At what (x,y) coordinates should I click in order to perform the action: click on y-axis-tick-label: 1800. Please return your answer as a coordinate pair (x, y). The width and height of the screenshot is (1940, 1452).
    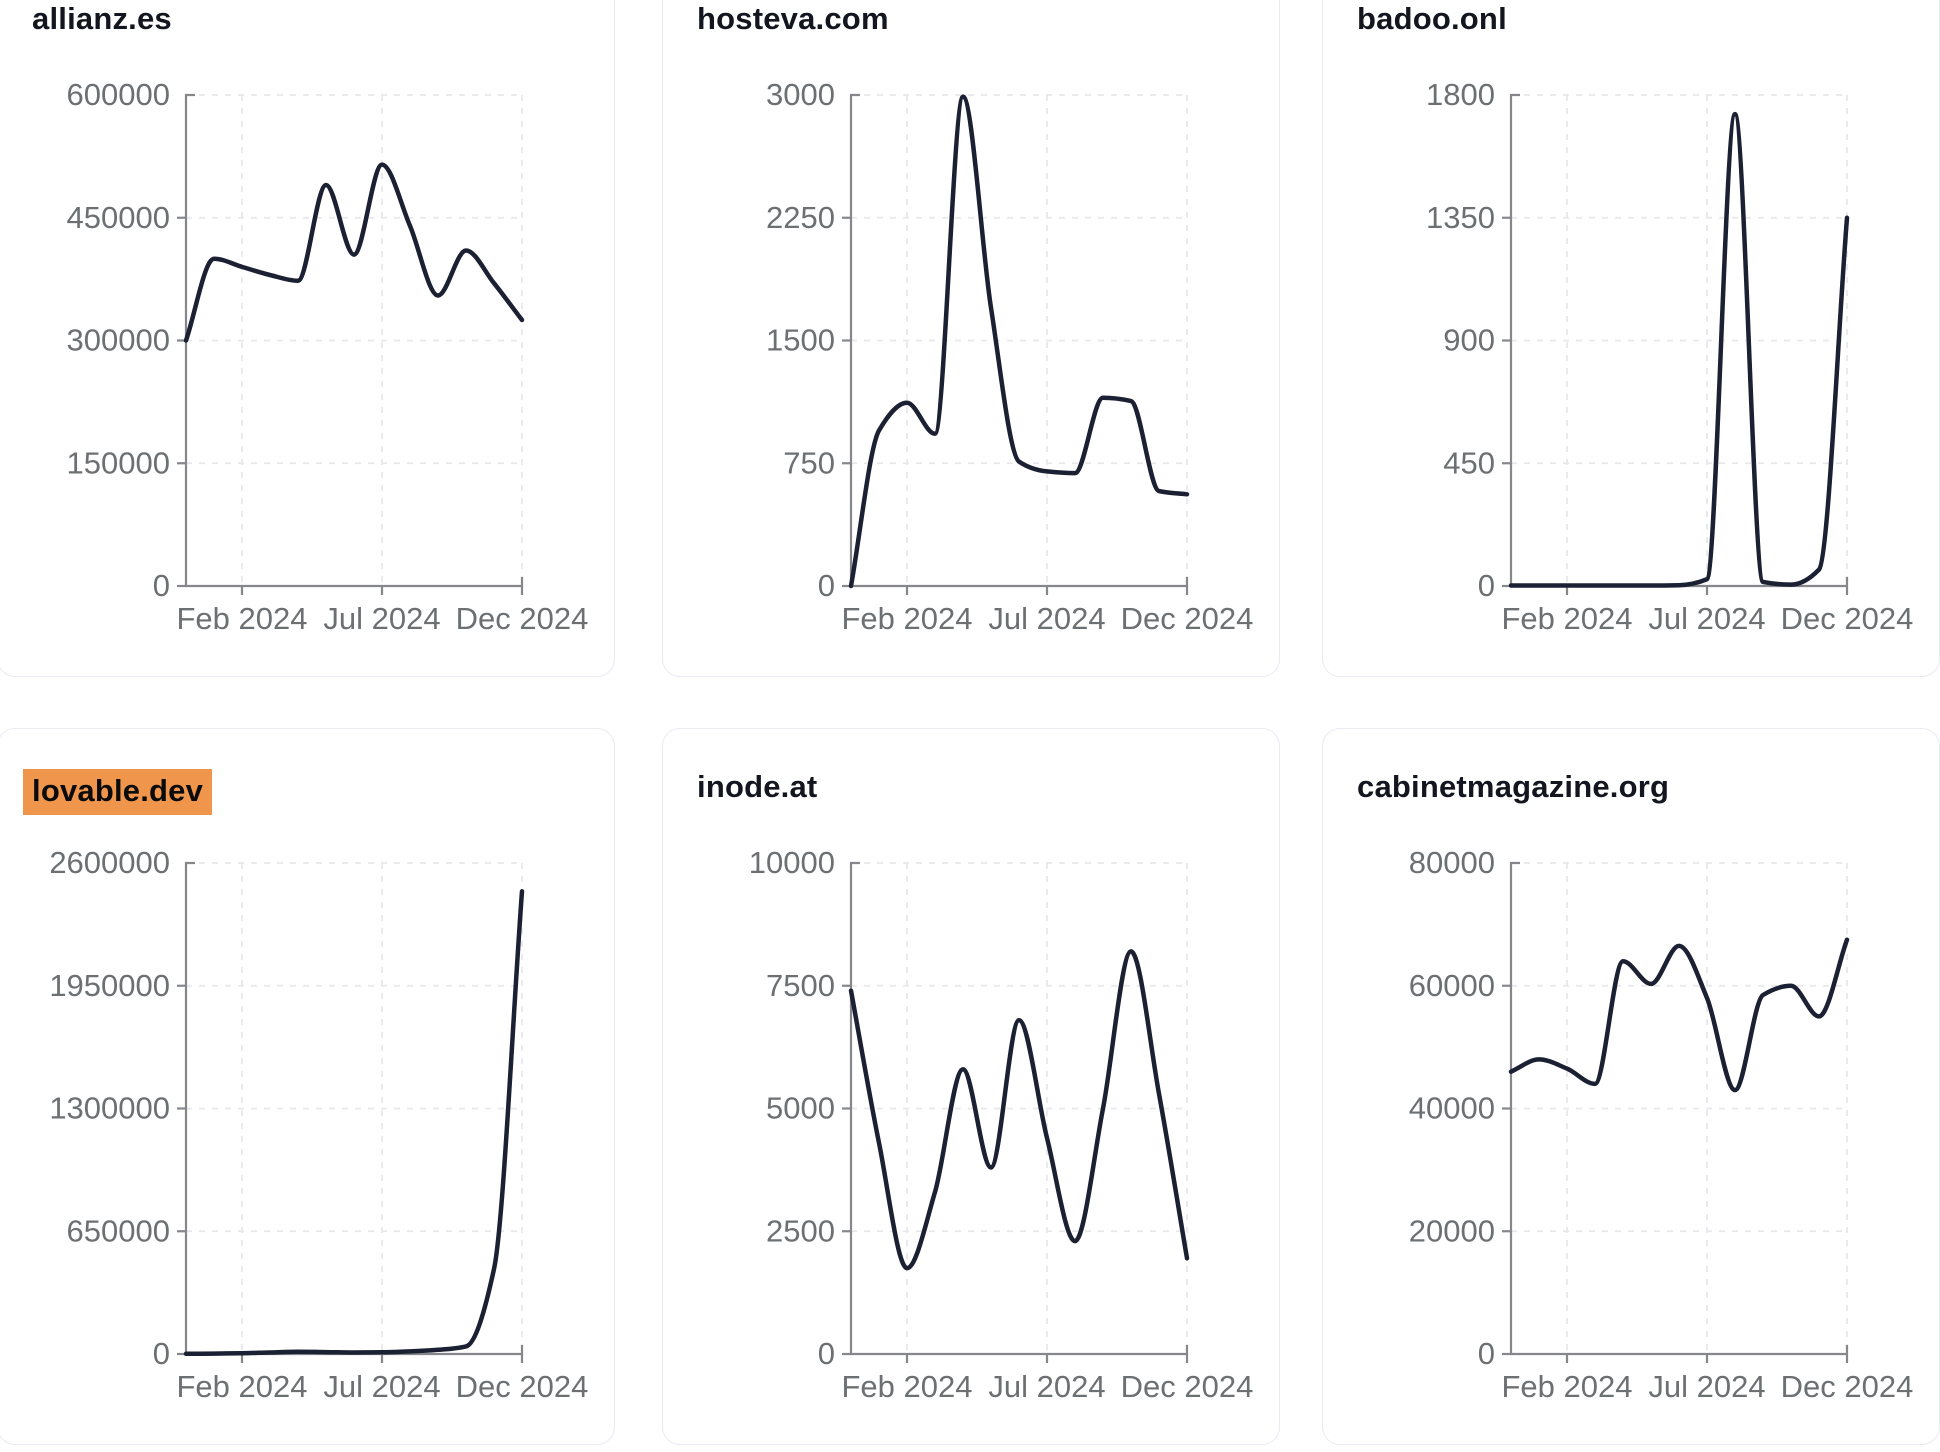
    Looking at the image, I should click on (1460, 94).